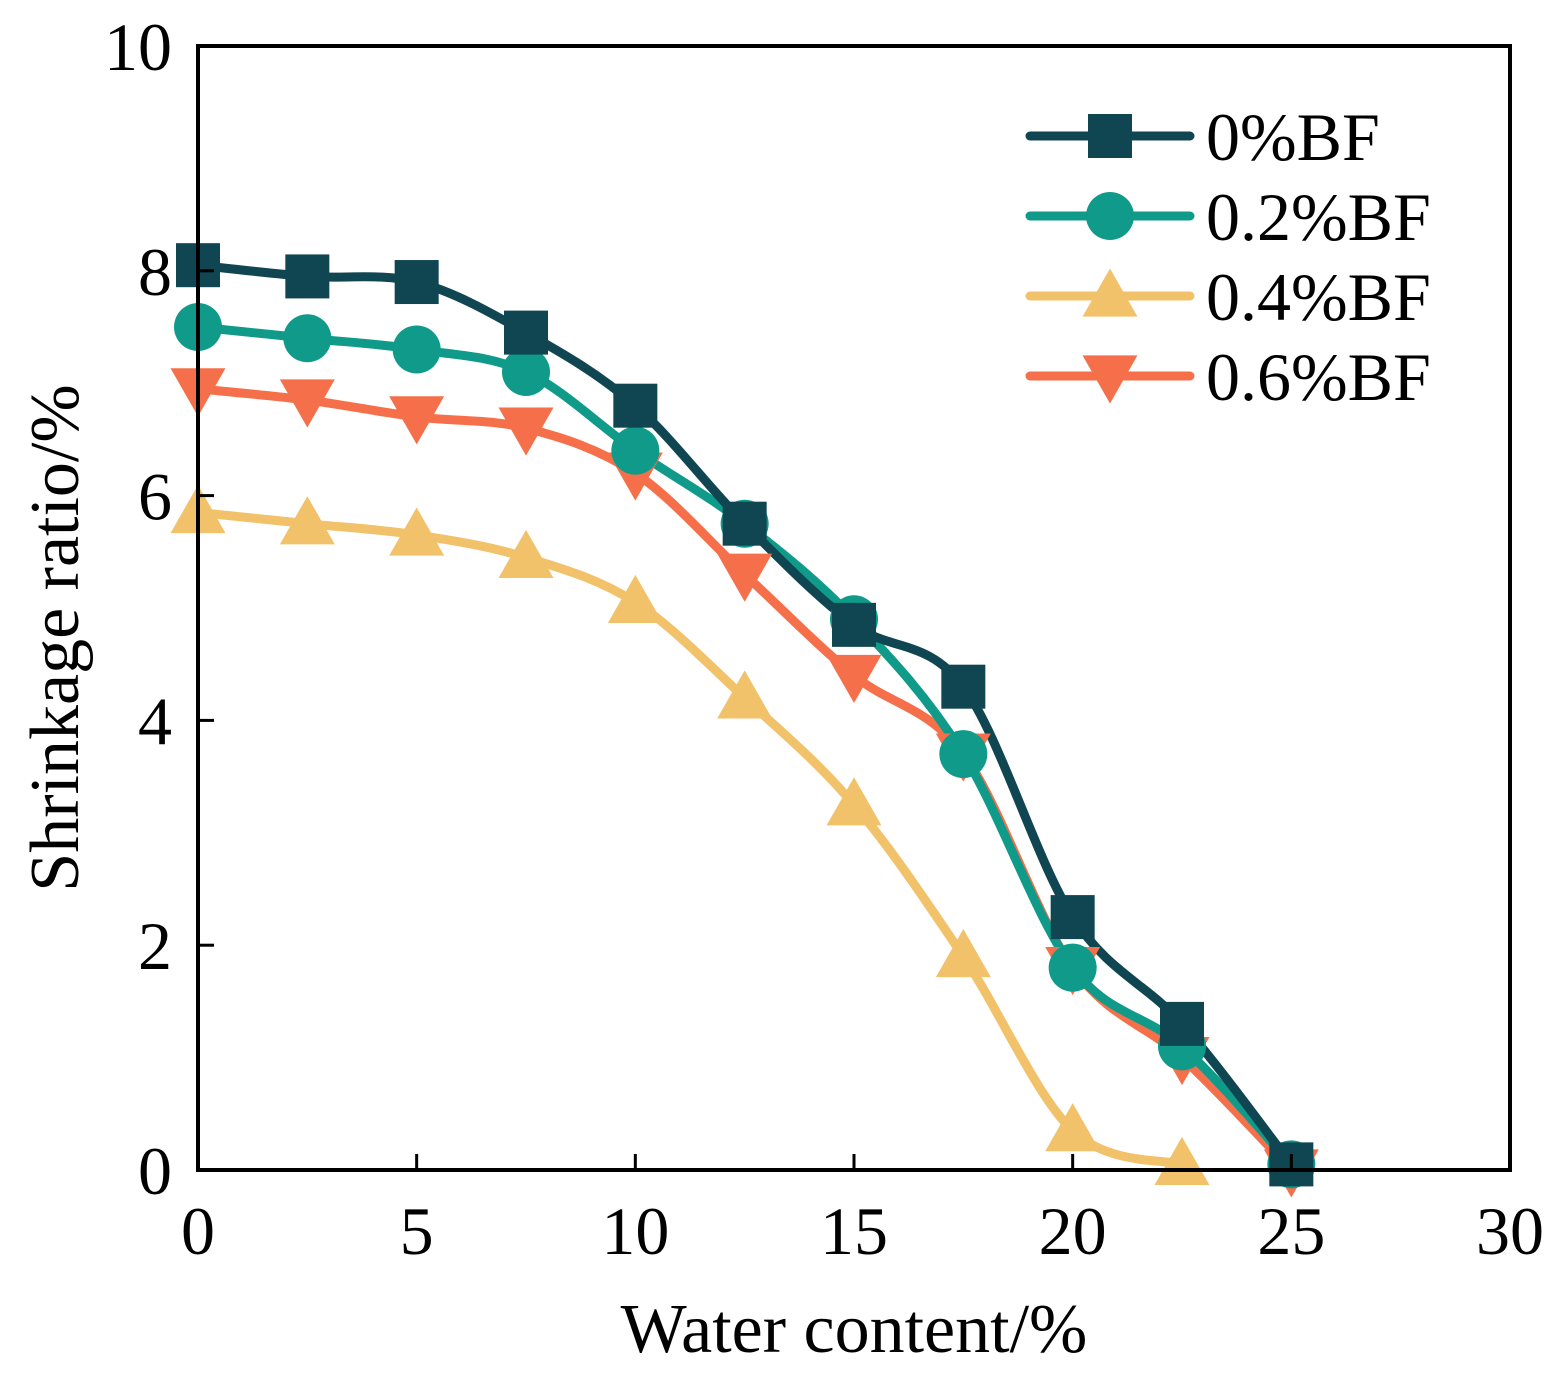  Describe the element at coordinates (854, 1231) in the screenshot. I see `x-tick-label: 15` at that location.